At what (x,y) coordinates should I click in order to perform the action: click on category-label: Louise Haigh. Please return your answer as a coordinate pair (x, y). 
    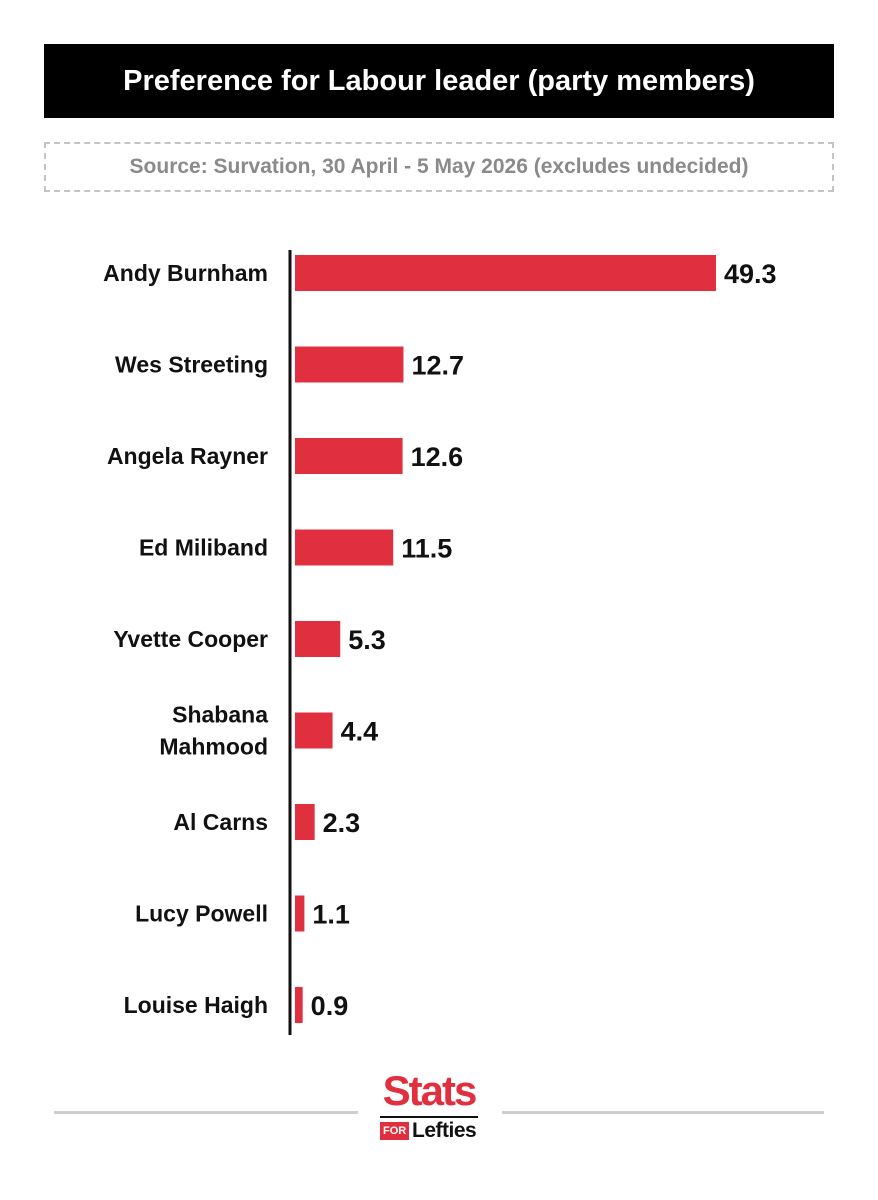
    Looking at the image, I should click on (196, 1005).